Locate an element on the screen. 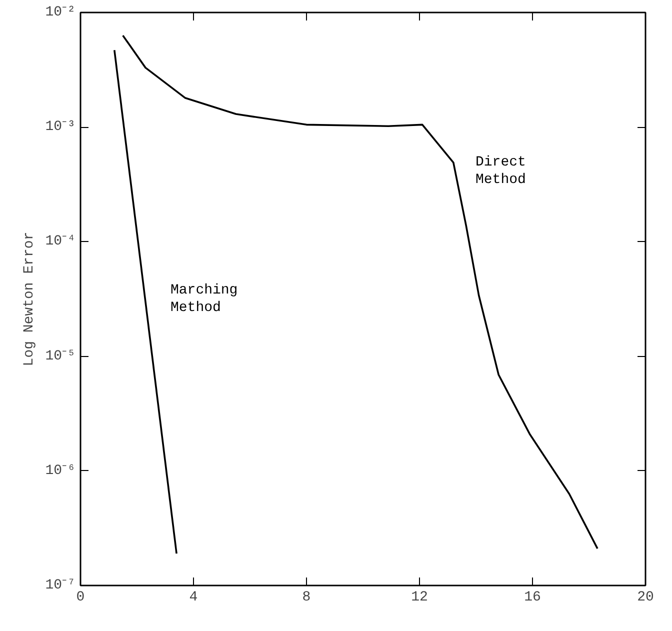 The image size is (672, 631). y-tick-label: 10⁻² is located at coordinates (60, 12).